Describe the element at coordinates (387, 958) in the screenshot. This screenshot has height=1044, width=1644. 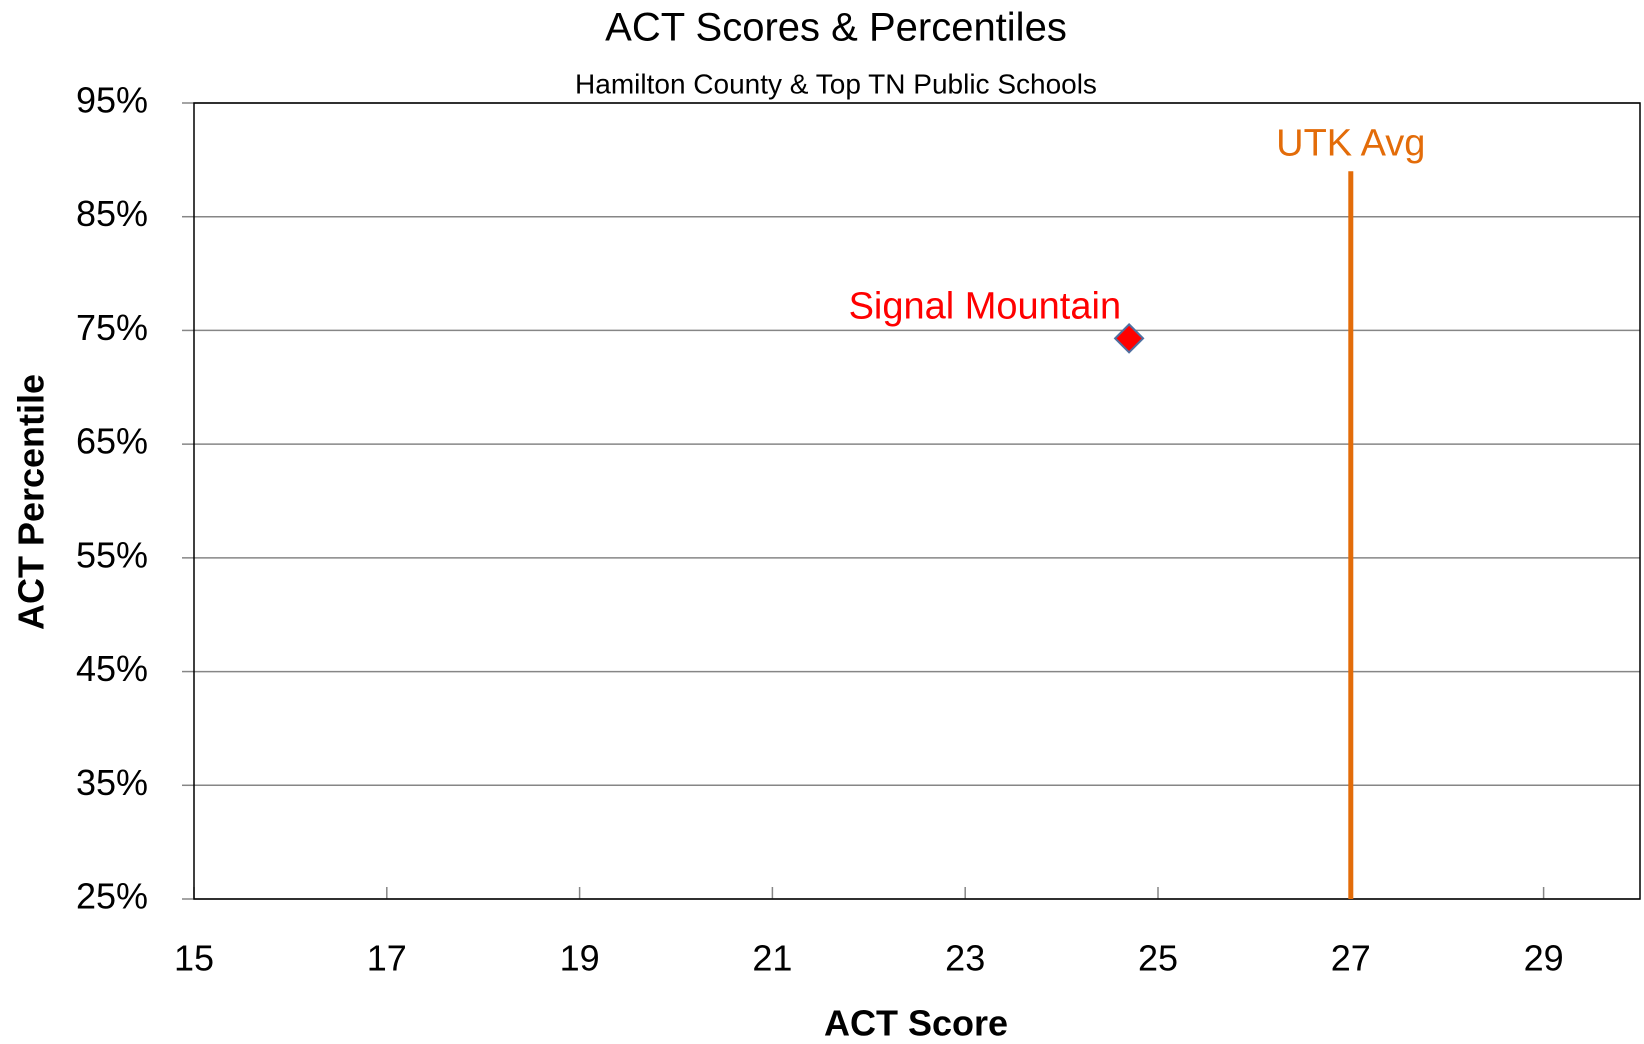
I see `x-tick-label: 17` at that location.